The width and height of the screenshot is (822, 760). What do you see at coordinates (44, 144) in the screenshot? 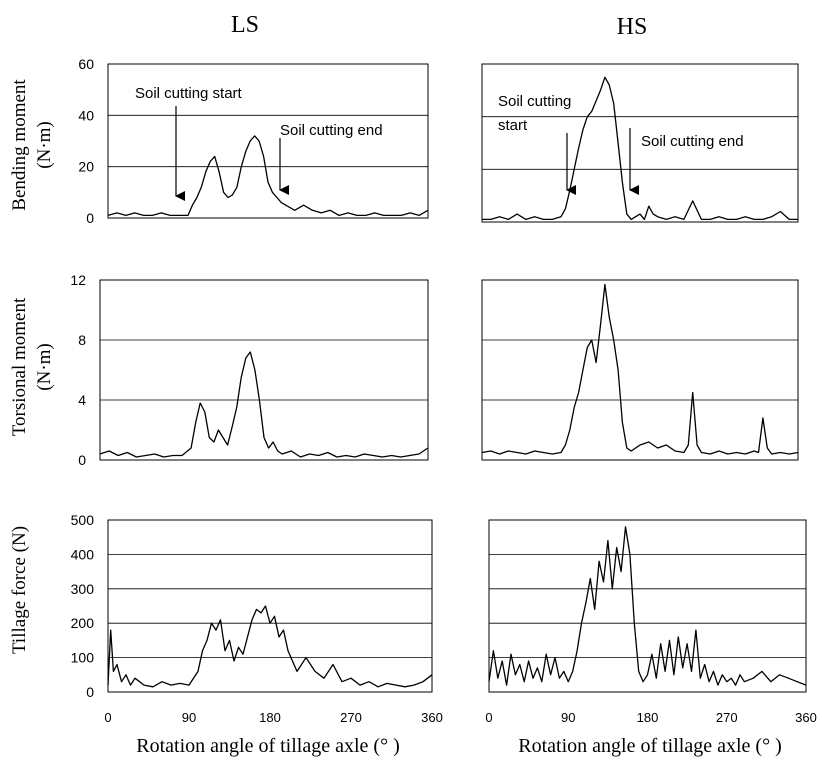
I see `ylabel-bending-unit: (N·m)` at bounding box center [44, 144].